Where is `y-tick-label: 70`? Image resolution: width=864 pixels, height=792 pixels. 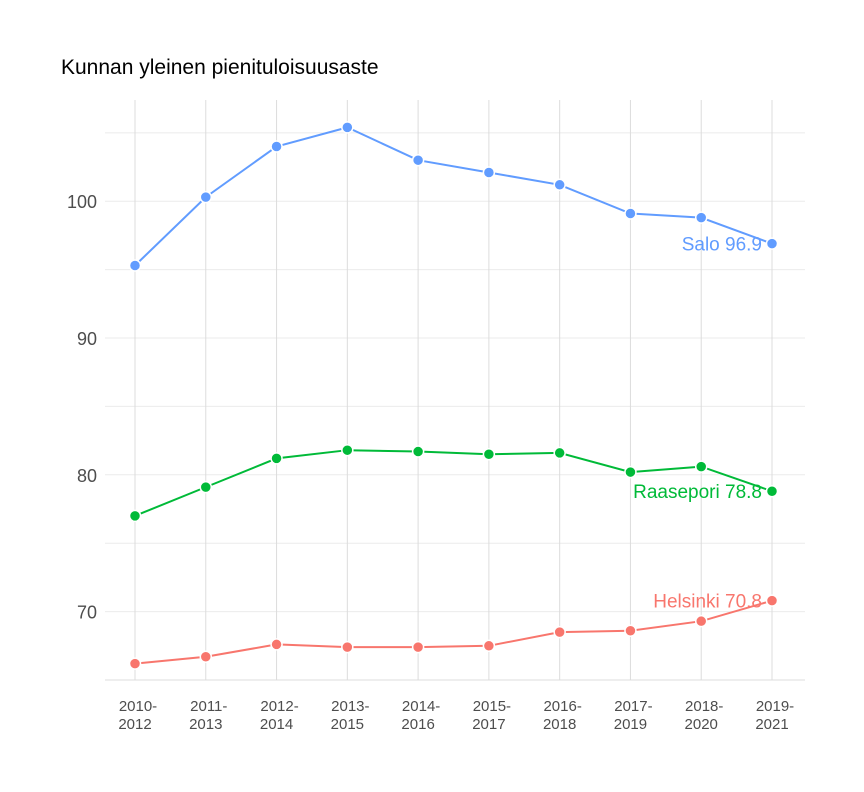 y-tick-label: 70 is located at coordinates (87, 613).